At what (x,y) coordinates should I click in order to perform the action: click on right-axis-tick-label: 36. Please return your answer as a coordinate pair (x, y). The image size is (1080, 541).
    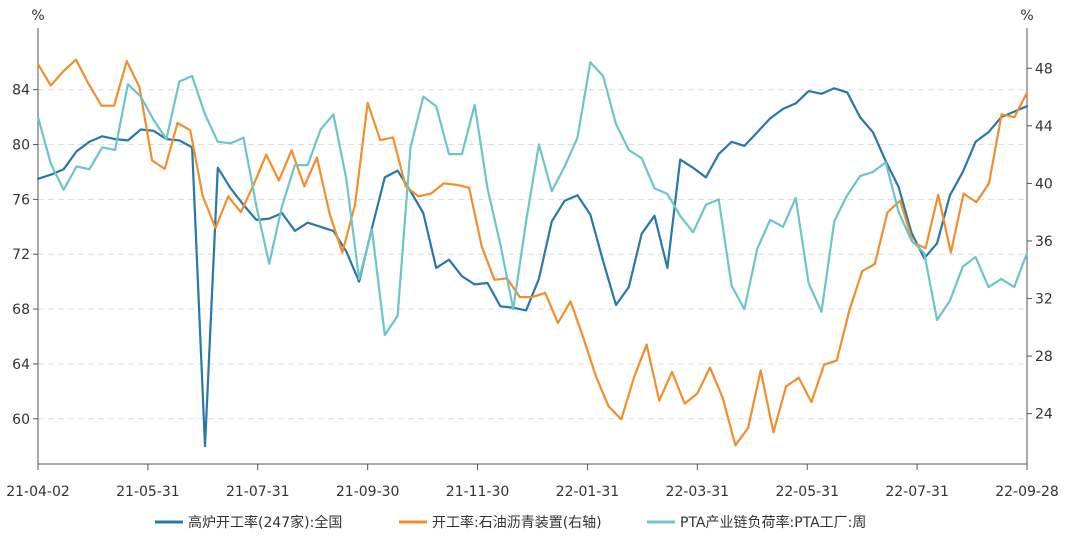
    Looking at the image, I should click on (1044, 242).